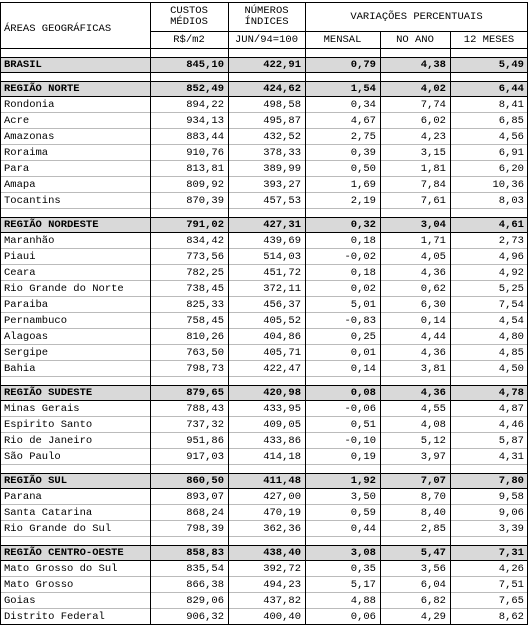  I want to click on area-name: Mato Grosso, so click(39, 585).